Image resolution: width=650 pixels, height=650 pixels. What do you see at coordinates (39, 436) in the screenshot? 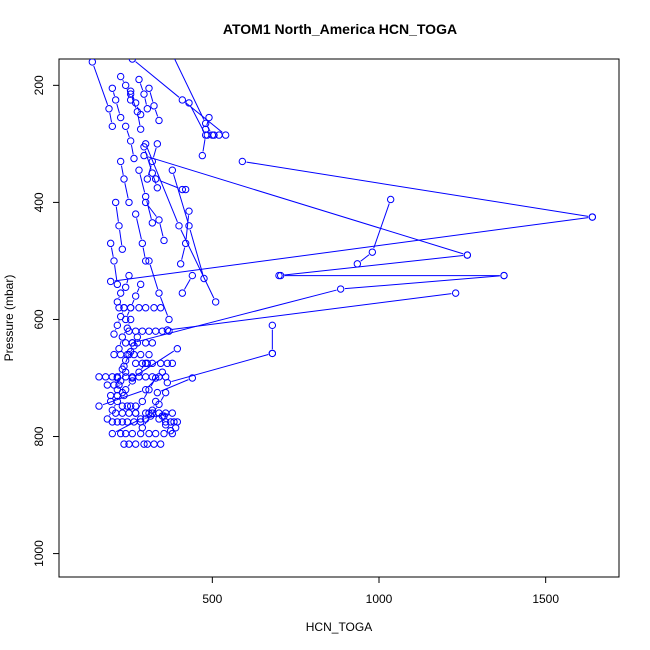
I see `y-tick-label-3: 800` at bounding box center [39, 436].